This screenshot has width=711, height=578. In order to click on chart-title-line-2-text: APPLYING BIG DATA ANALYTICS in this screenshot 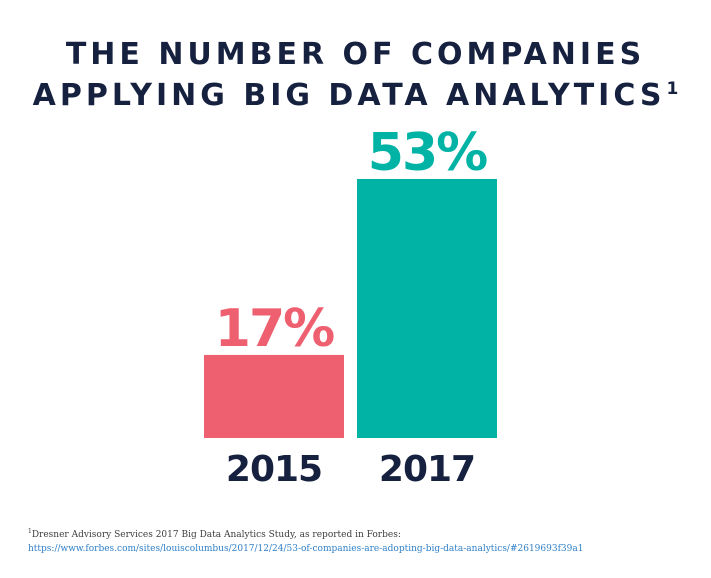, I will do `click(349, 95)`.